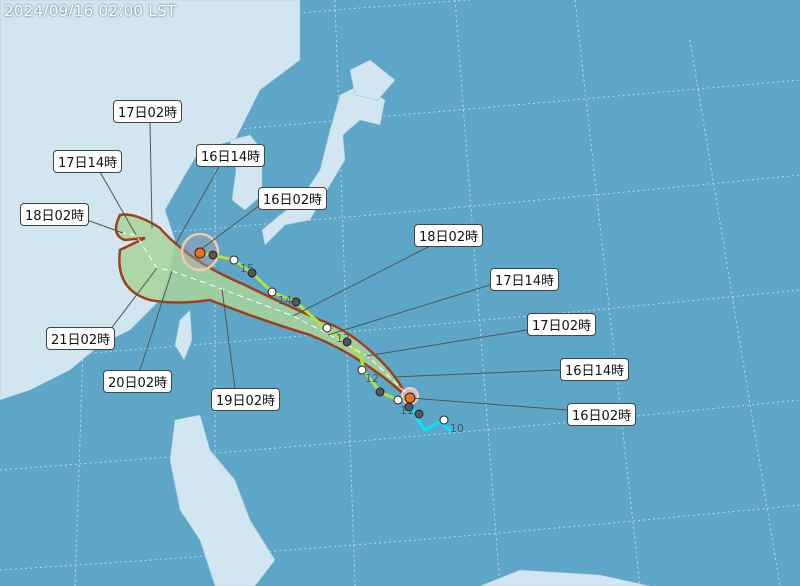 This screenshot has width=800, height=586. Describe the element at coordinates (183, 335) in the screenshot. I see `taiwan` at that location.